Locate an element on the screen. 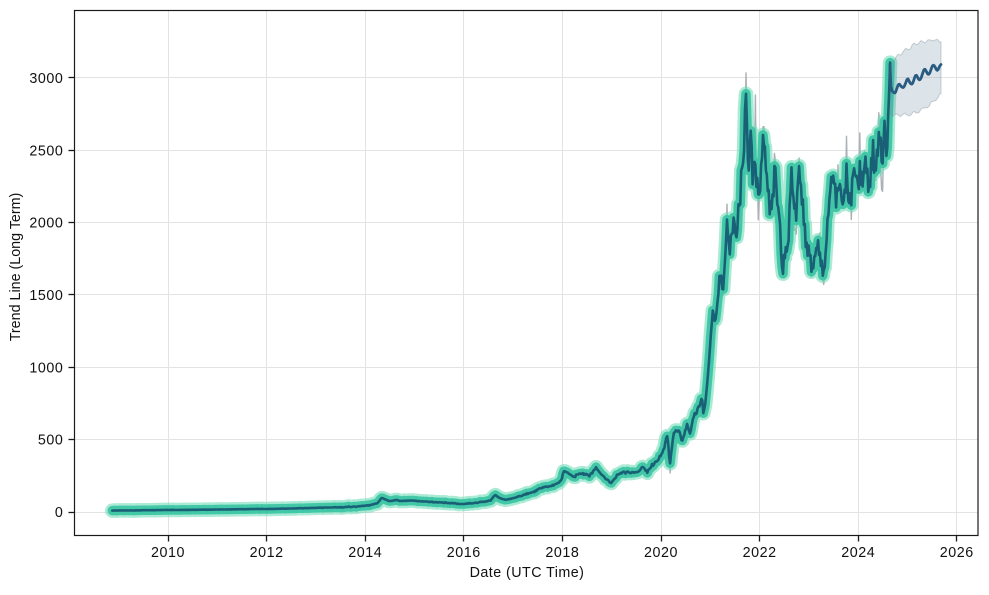  svg-text: 1500 is located at coordinates (46, 296).